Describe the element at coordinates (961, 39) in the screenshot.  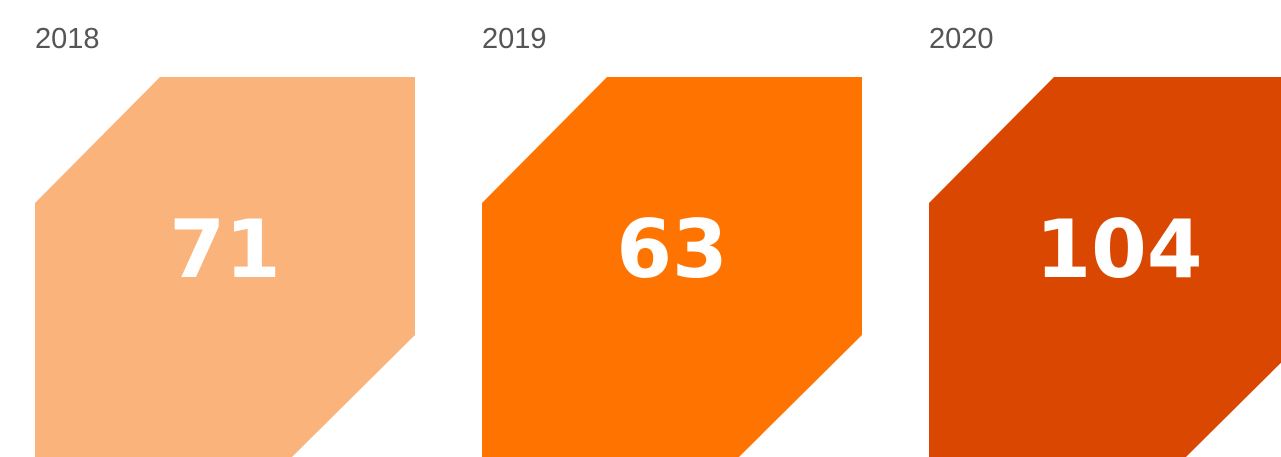
I see `card-year: 2020` at that location.